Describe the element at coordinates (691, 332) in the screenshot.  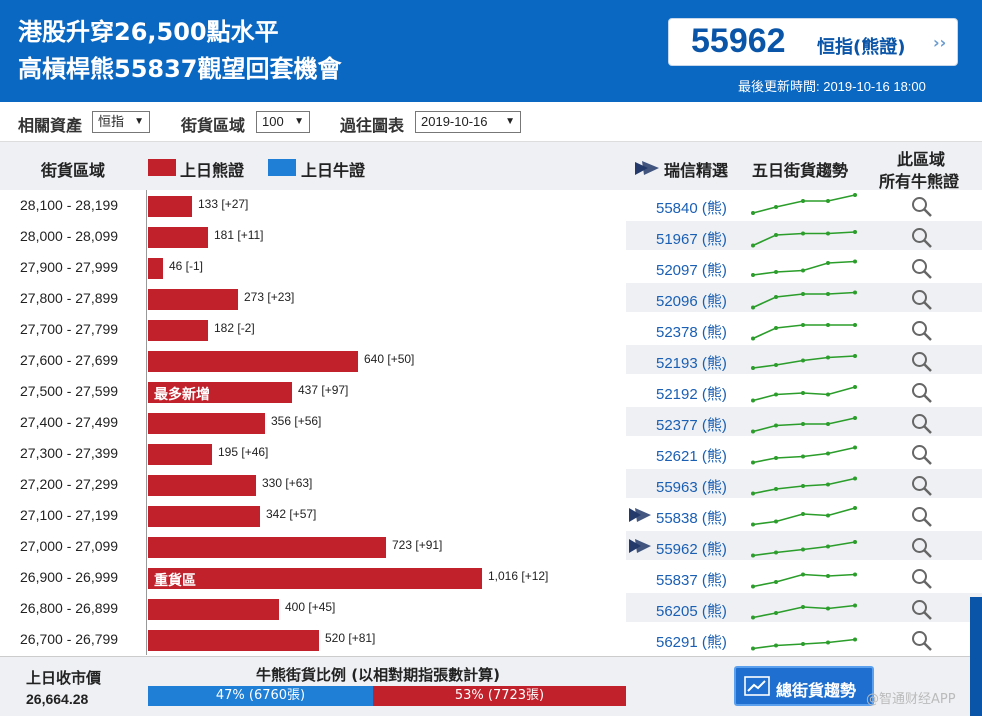
I see `warrant-link: 52378 (熊)` at that location.